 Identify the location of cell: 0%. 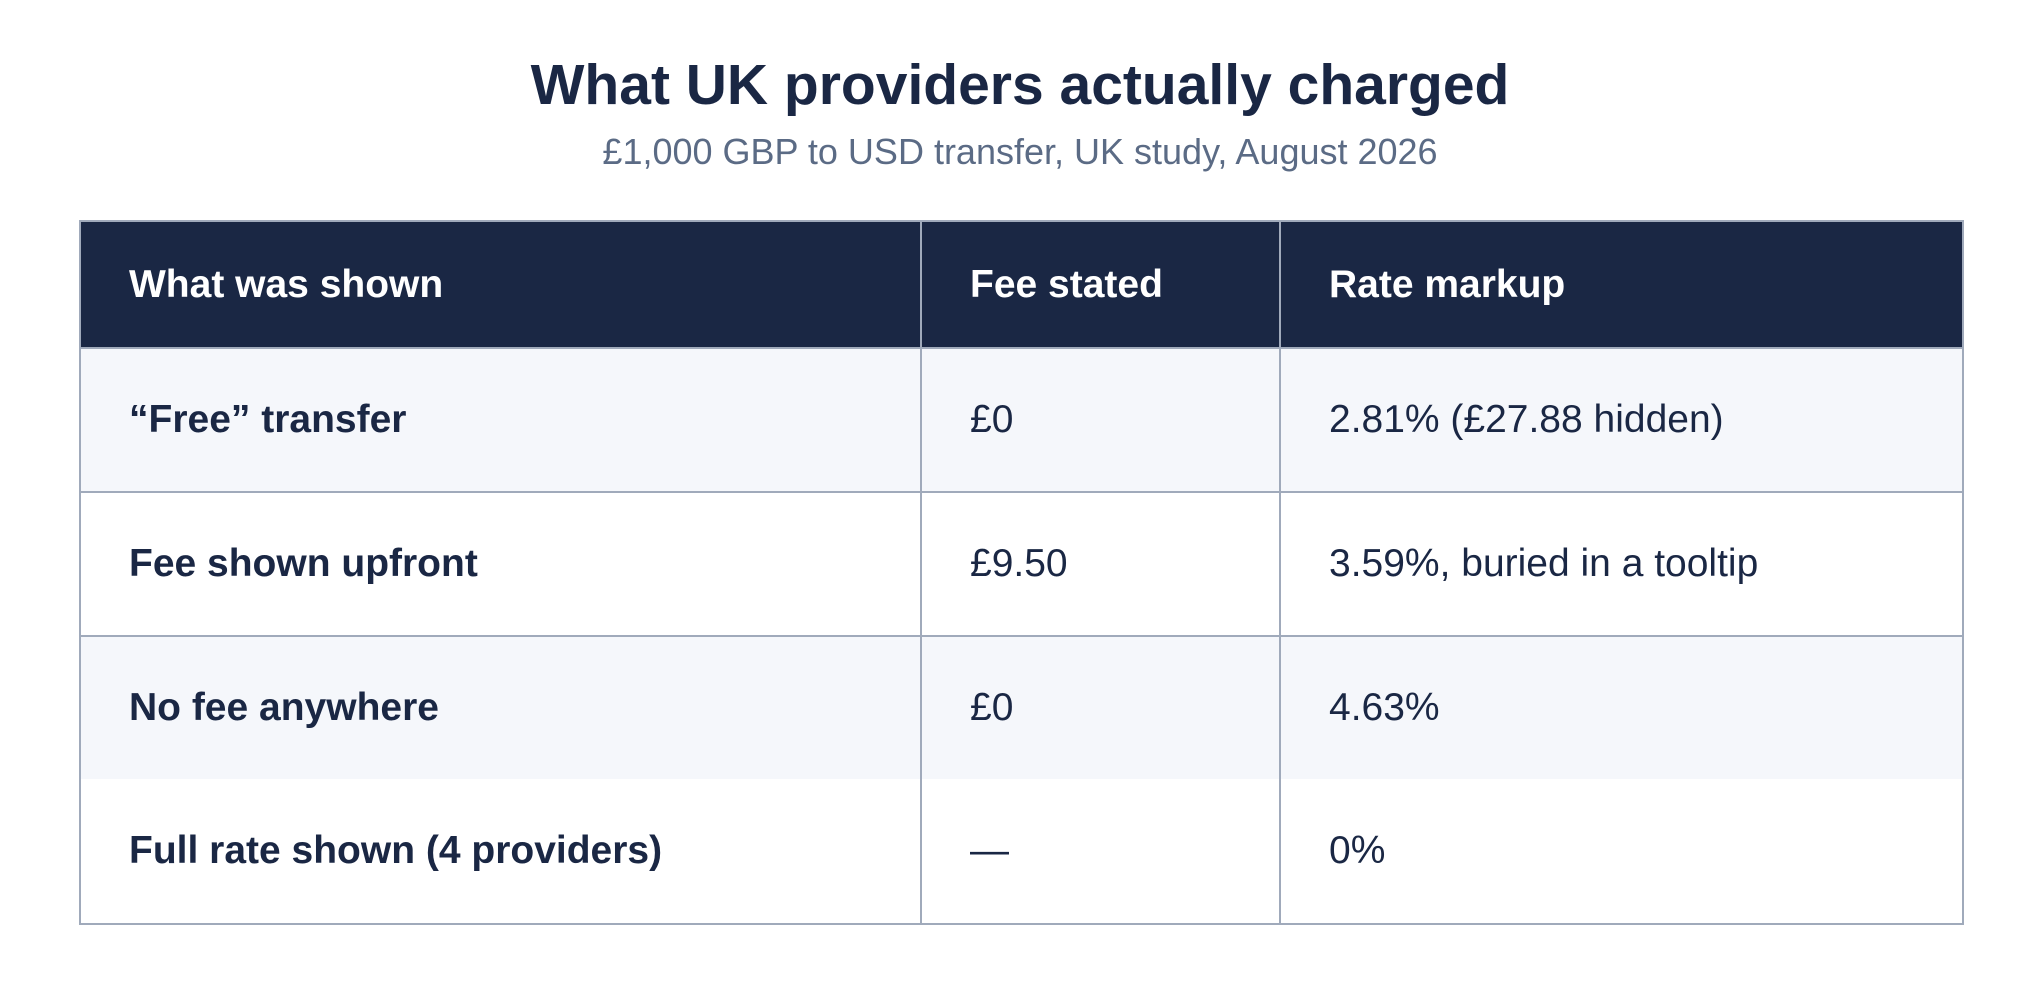
(1621, 851).